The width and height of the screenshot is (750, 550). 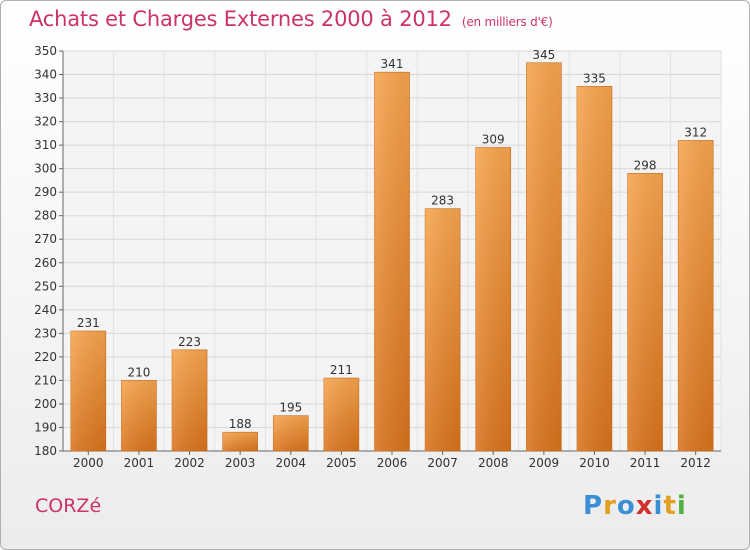 What do you see at coordinates (45, 192) in the screenshot?
I see `y-tick-label: 290` at bounding box center [45, 192].